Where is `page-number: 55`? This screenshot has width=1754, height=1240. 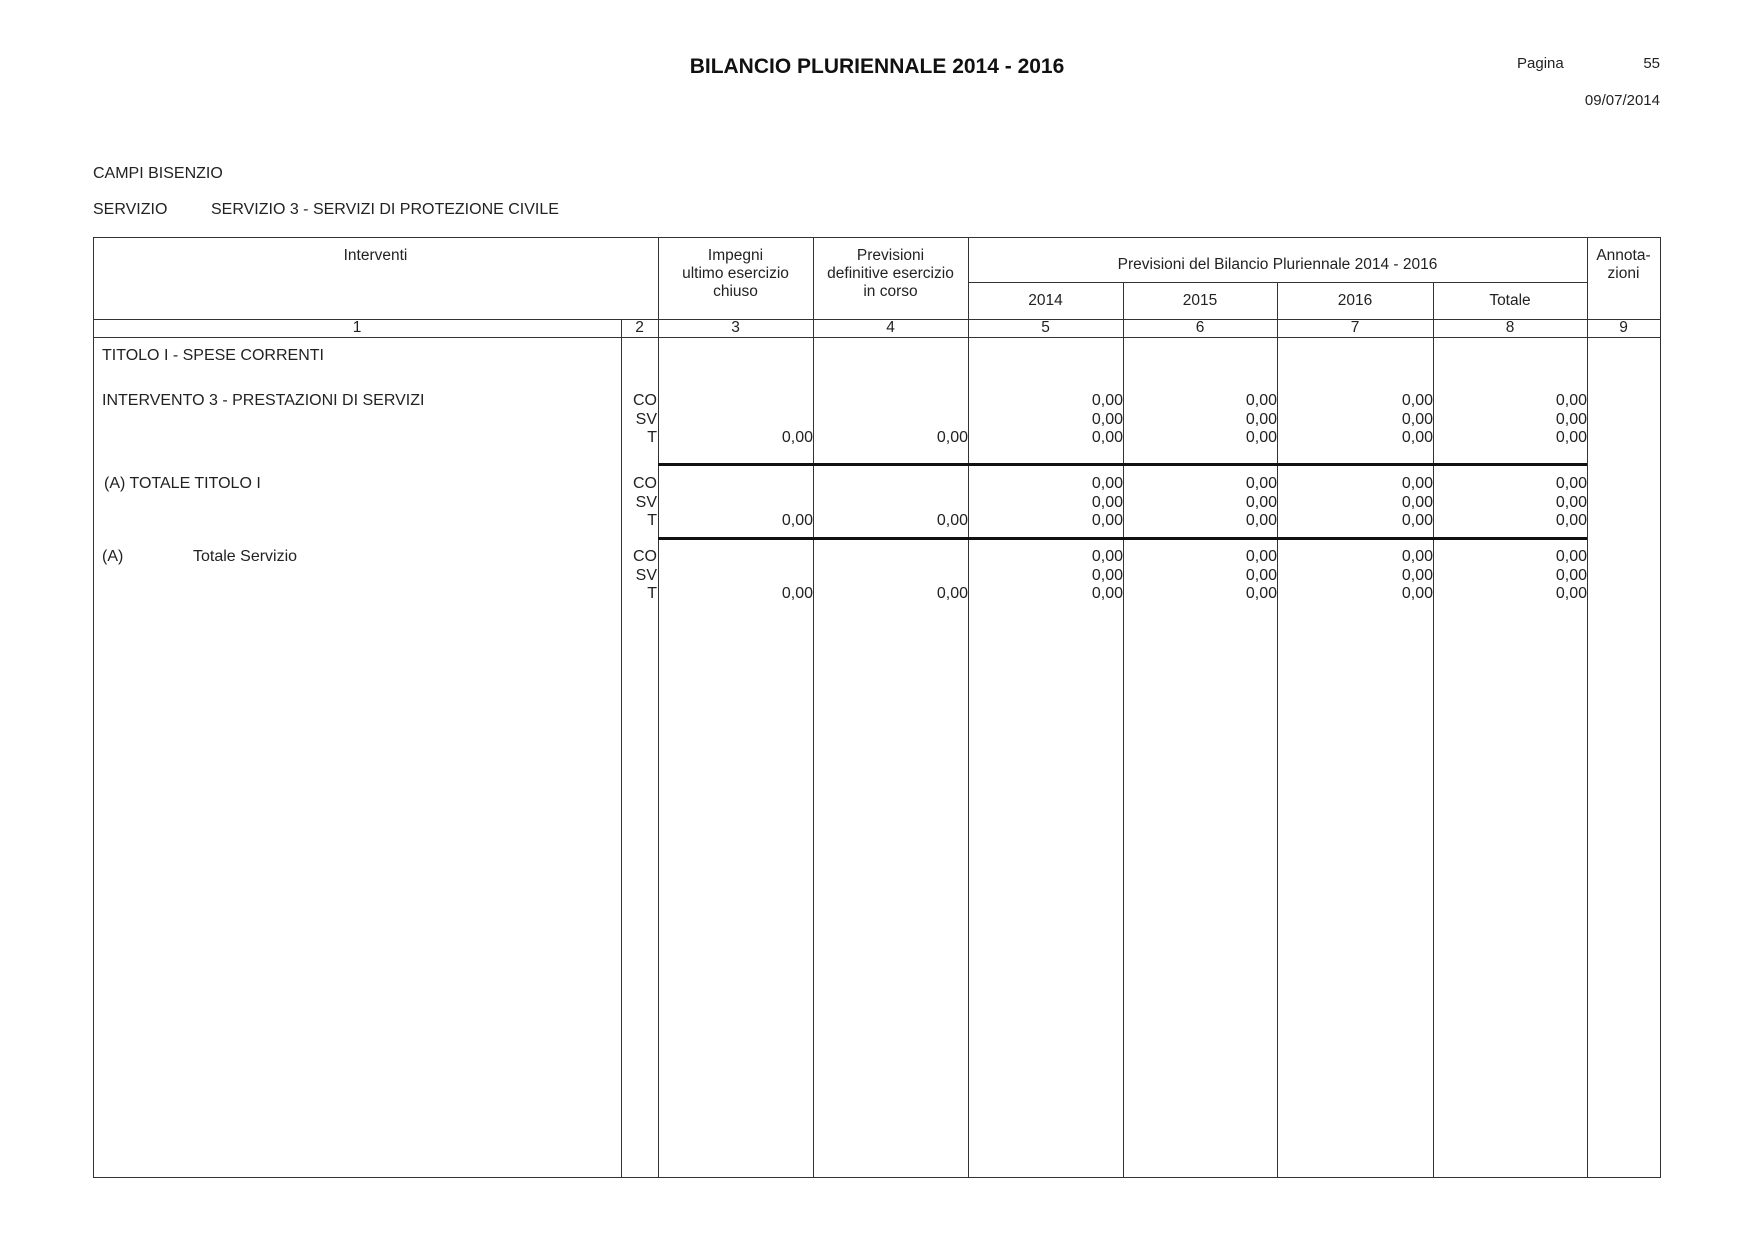 page-number: 55 is located at coordinates (1651, 63).